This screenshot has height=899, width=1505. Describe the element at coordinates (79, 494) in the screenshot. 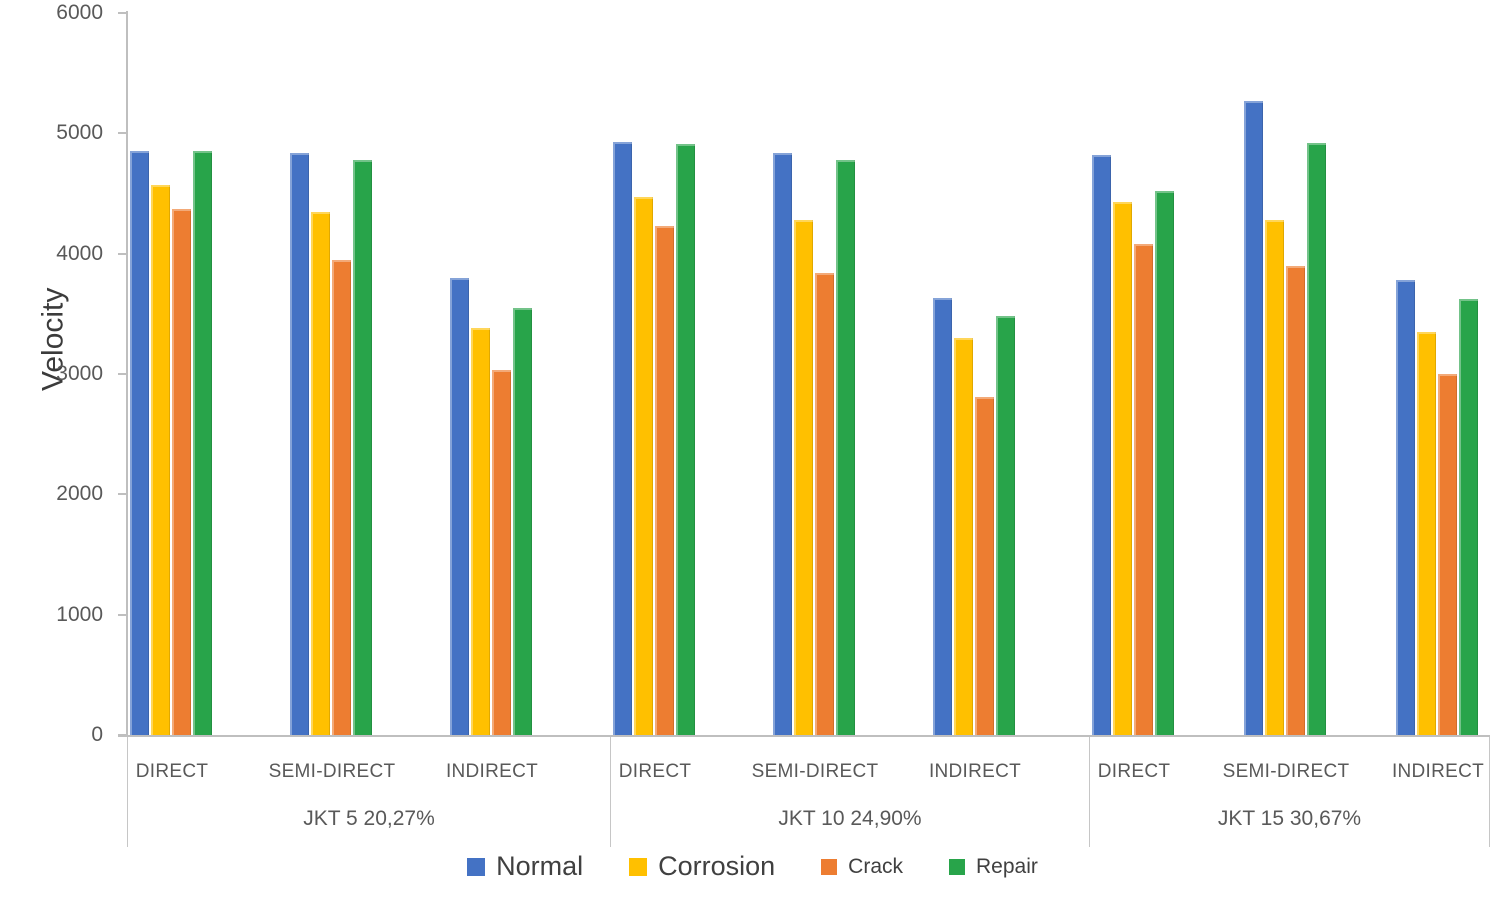

I see `y-tick-label: 2000` at that location.